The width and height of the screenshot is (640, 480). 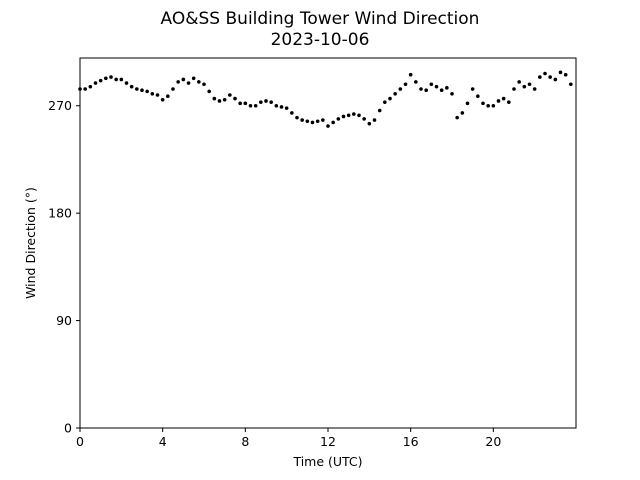 What do you see at coordinates (163, 441) in the screenshot?
I see `x-tick-label: 4` at bounding box center [163, 441].